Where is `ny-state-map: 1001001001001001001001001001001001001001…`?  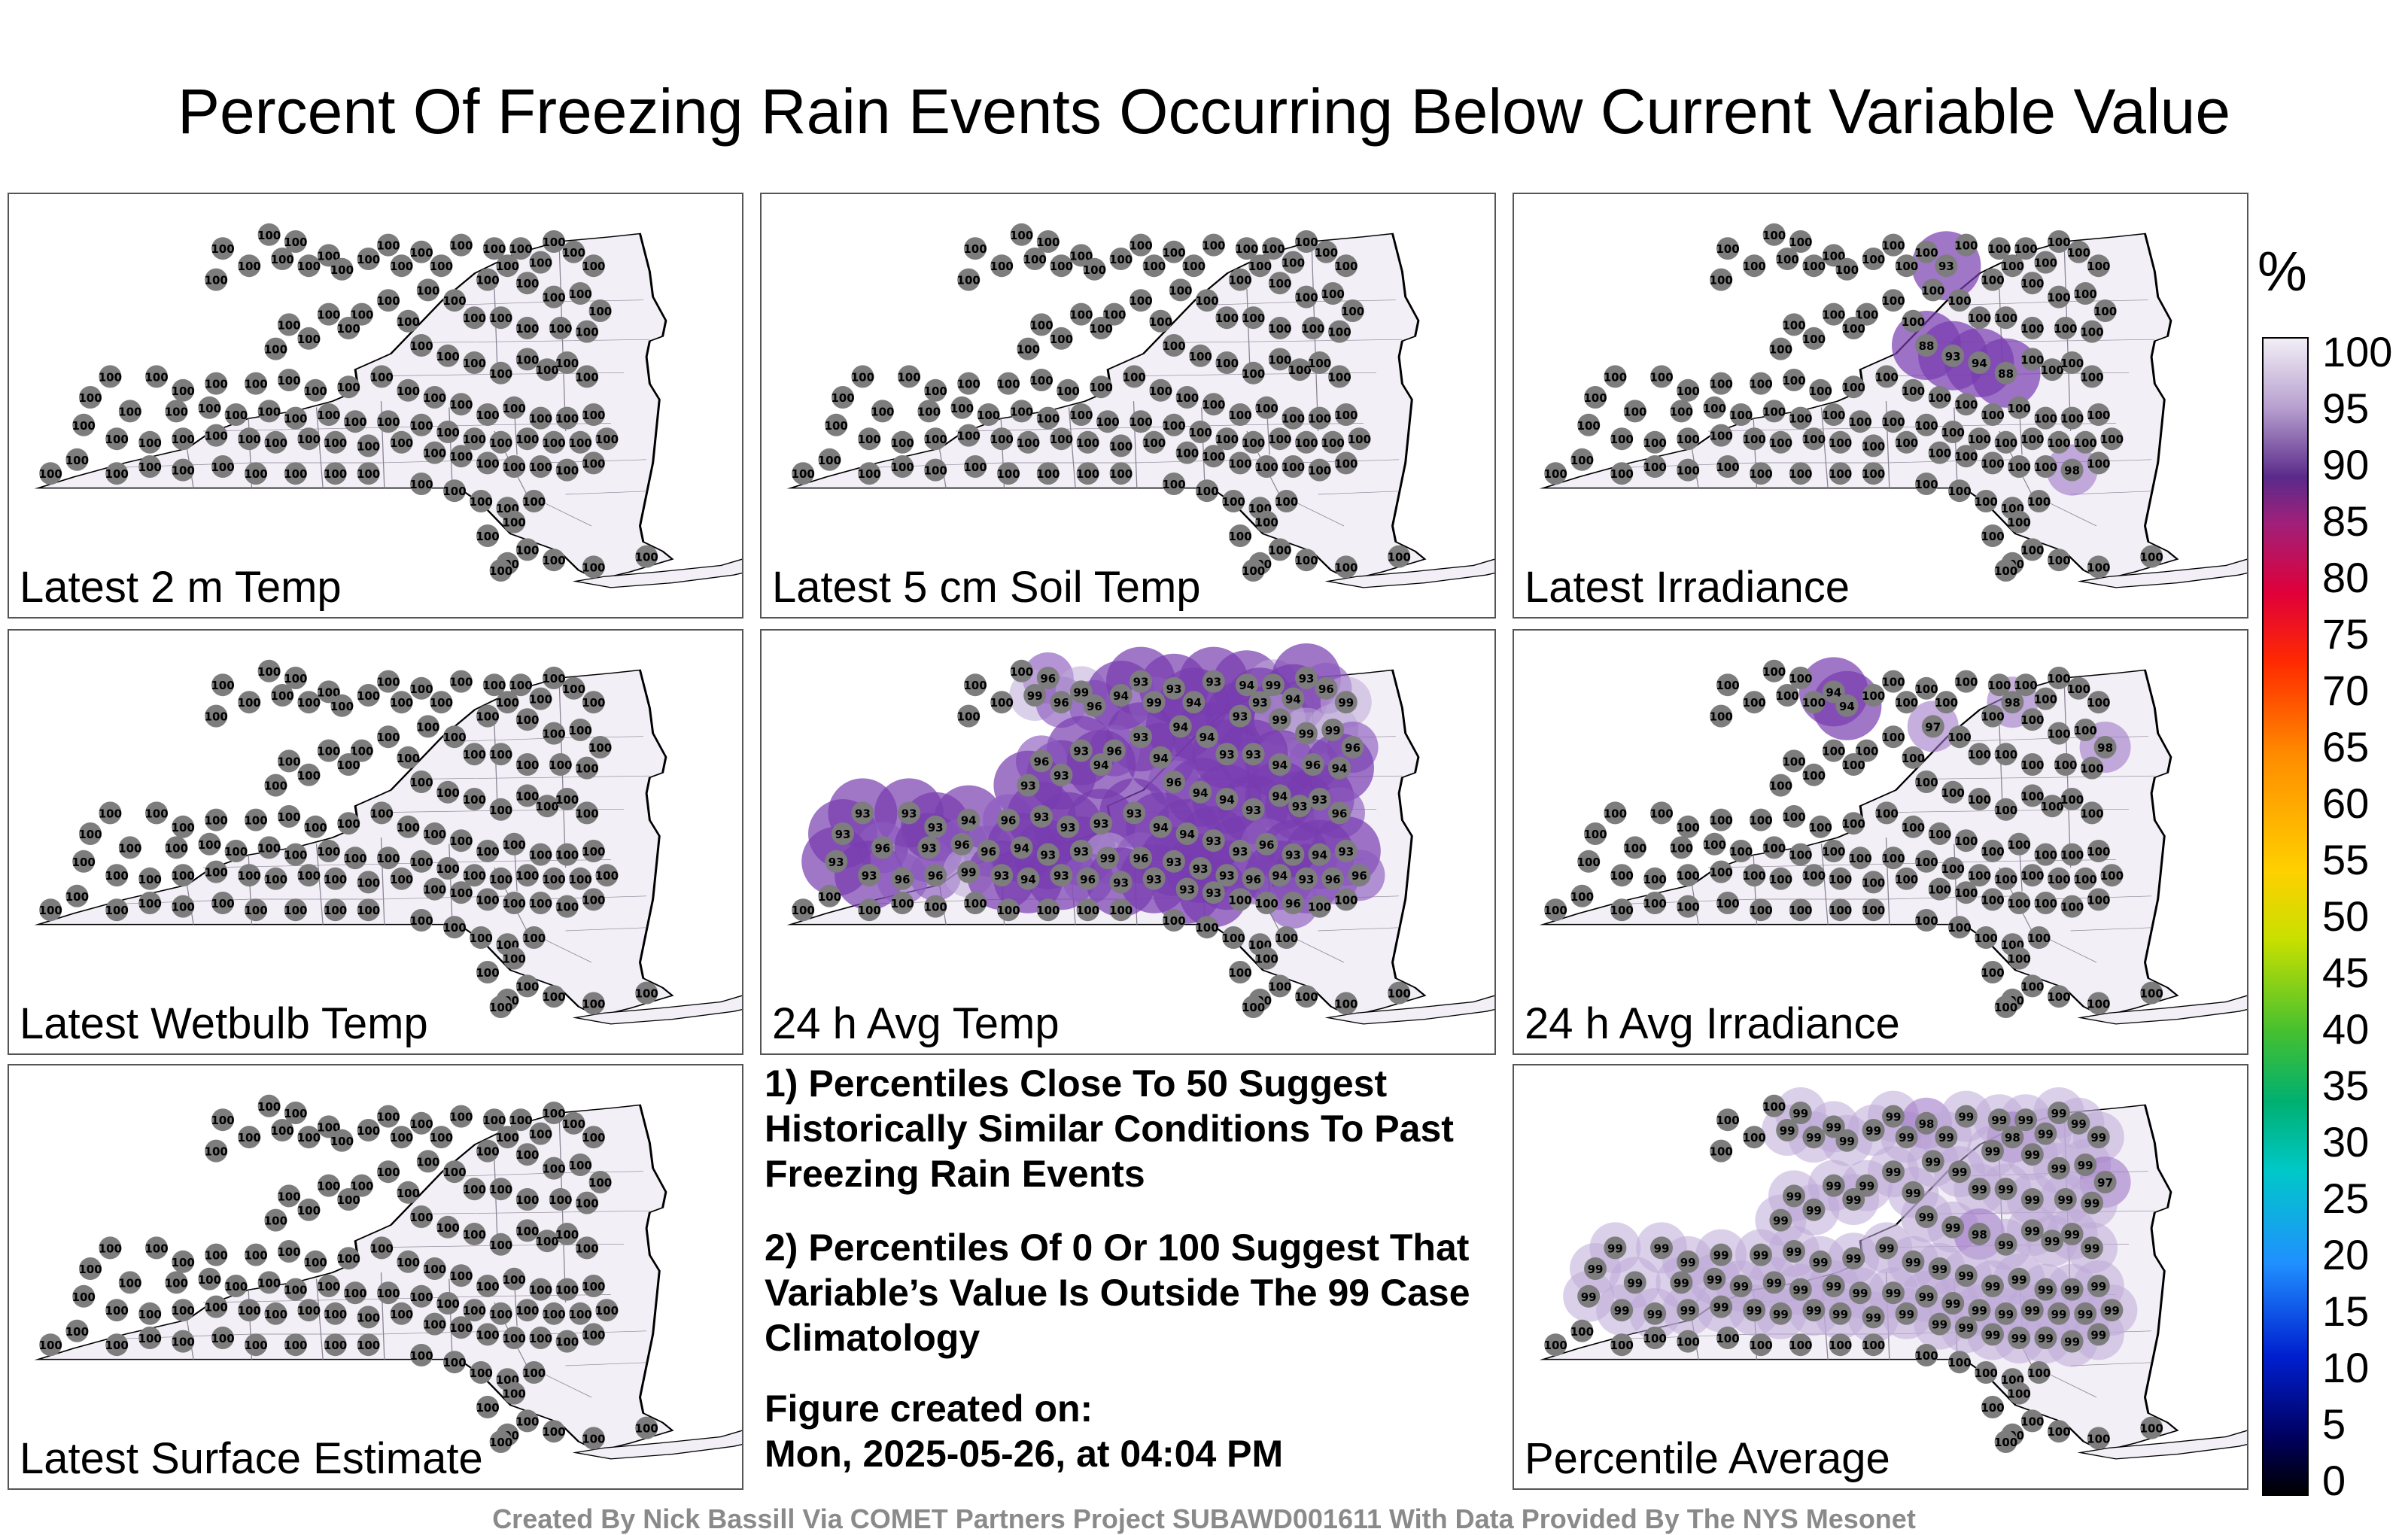 ny-state-map: 1001001001001001001001001001001001001001… is located at coordinates (1140, 405).